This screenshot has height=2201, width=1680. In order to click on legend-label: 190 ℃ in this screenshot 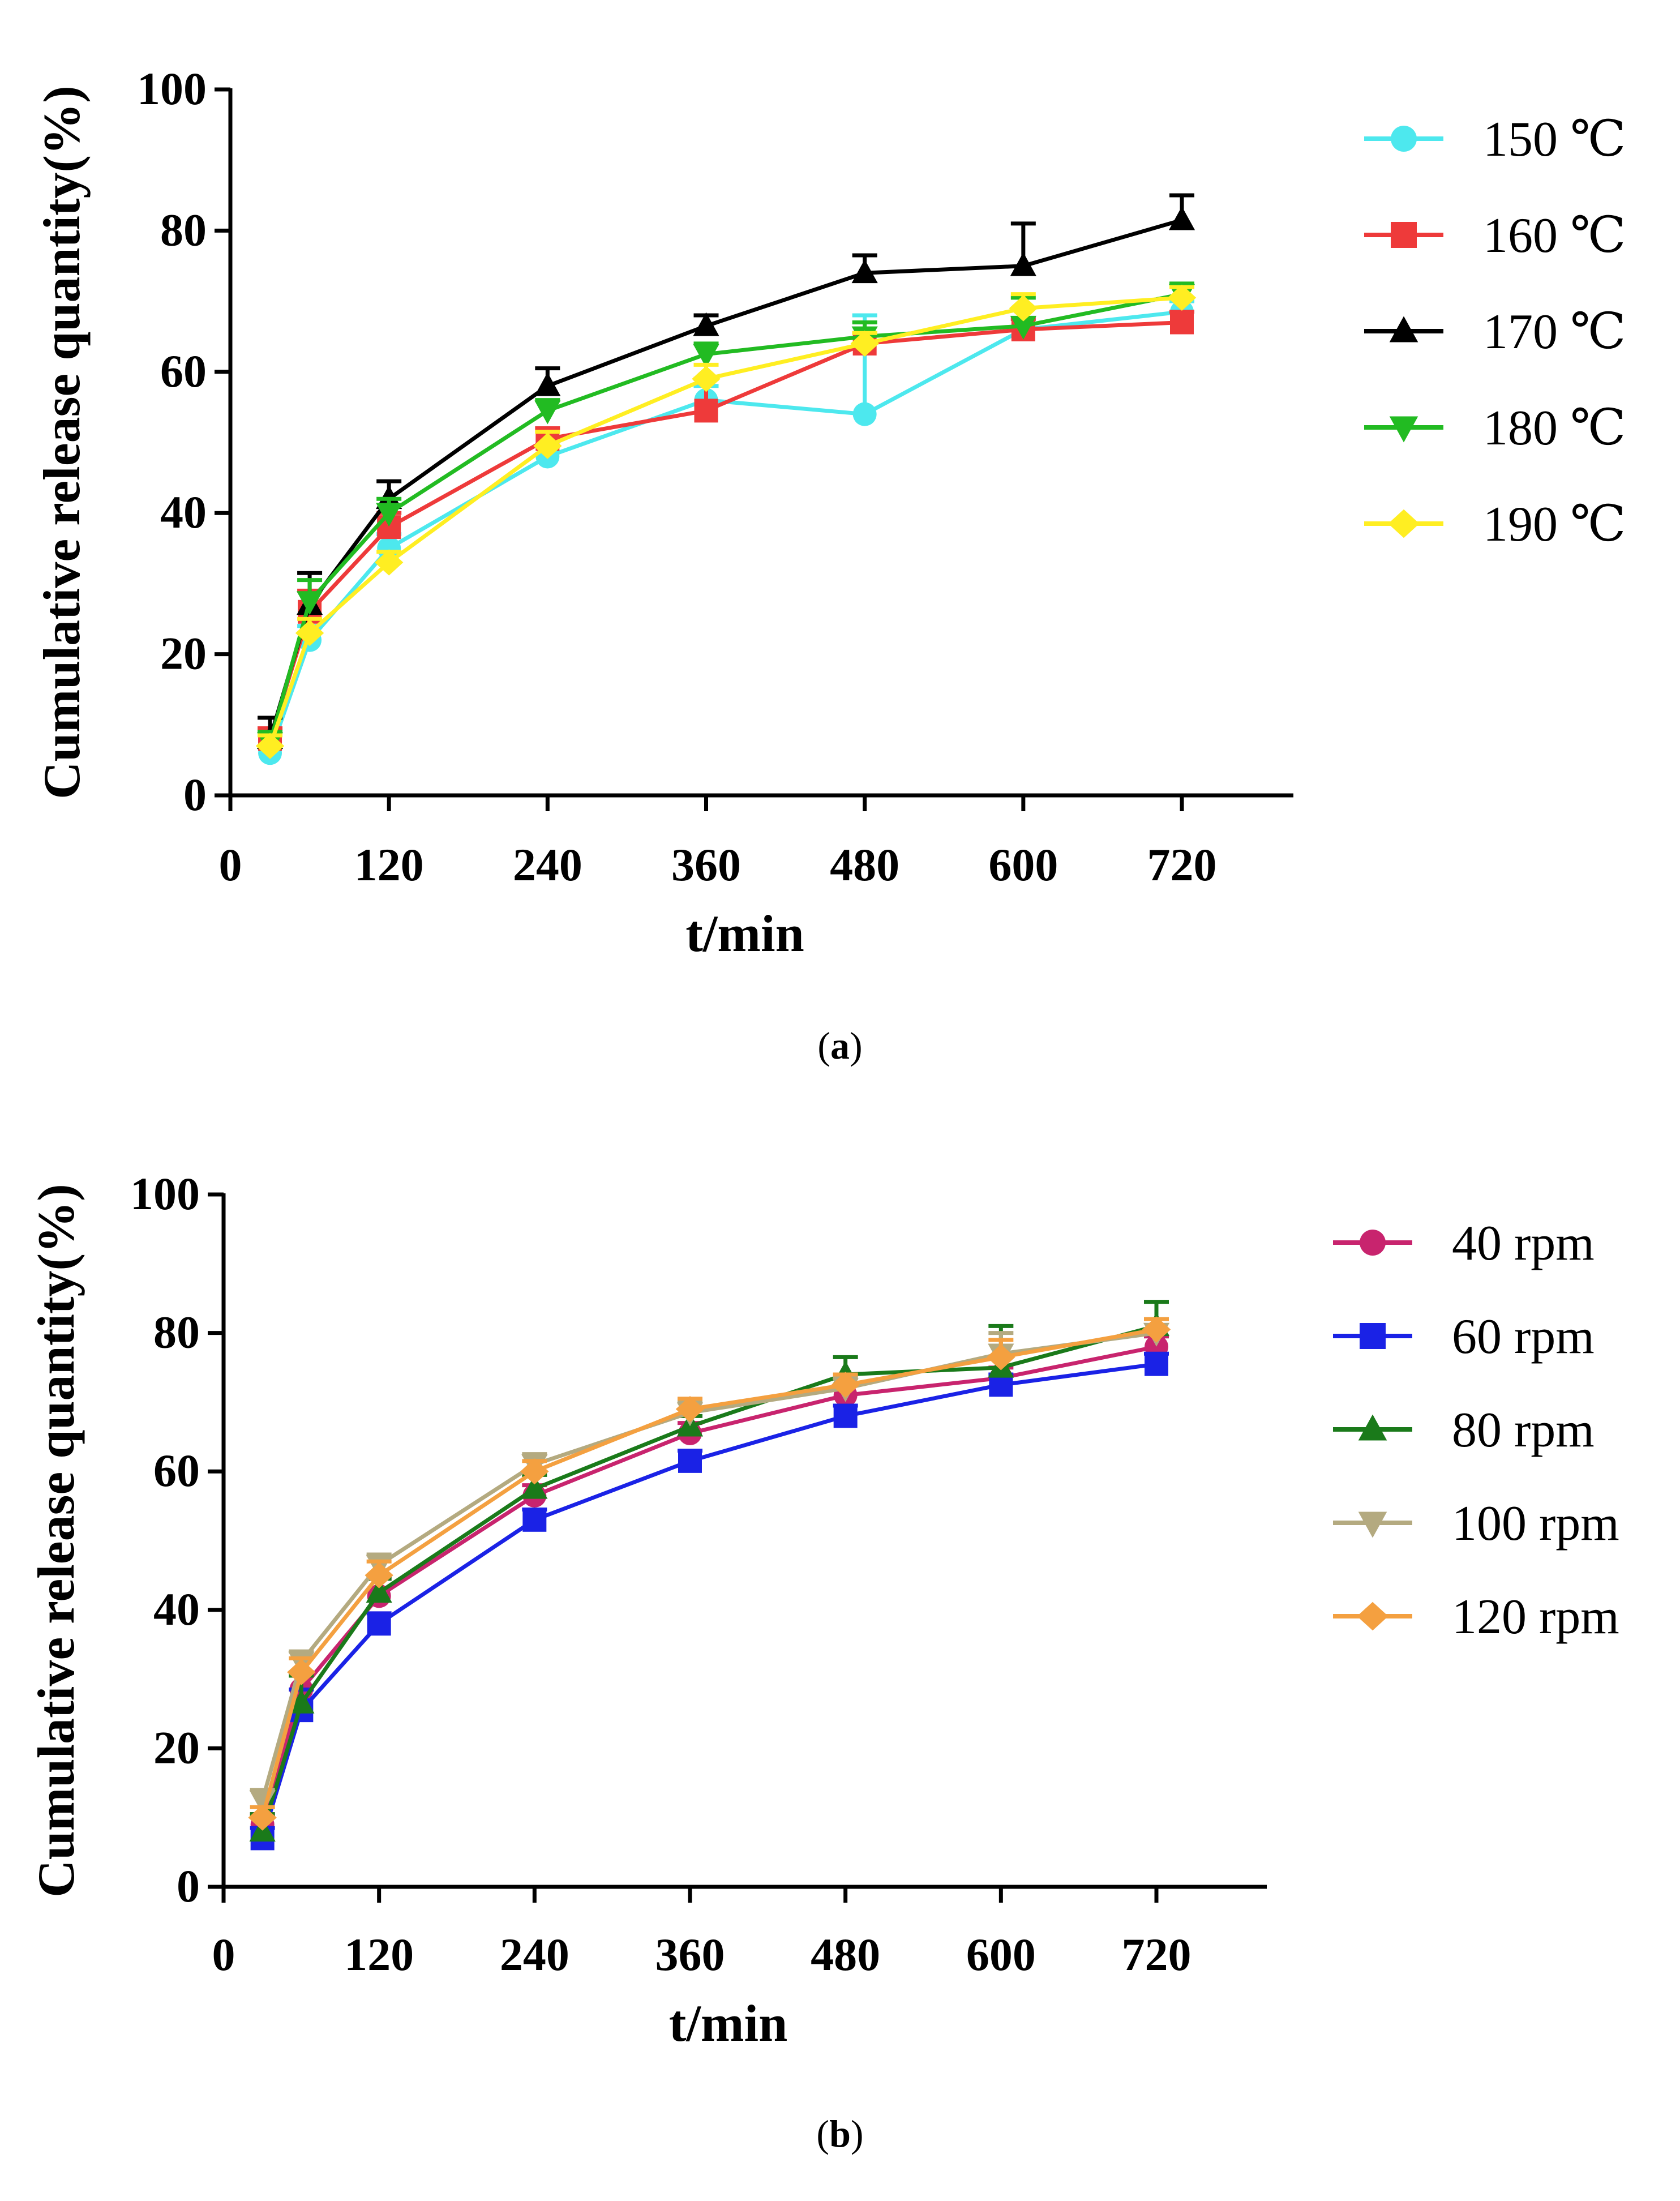, I will do `click(1554, 525)`.